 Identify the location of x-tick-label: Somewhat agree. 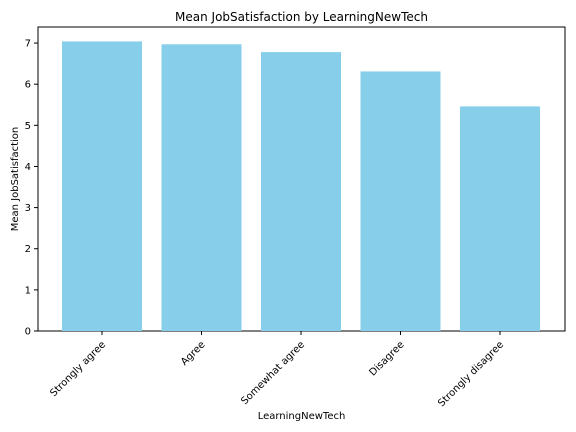
(273, 373).